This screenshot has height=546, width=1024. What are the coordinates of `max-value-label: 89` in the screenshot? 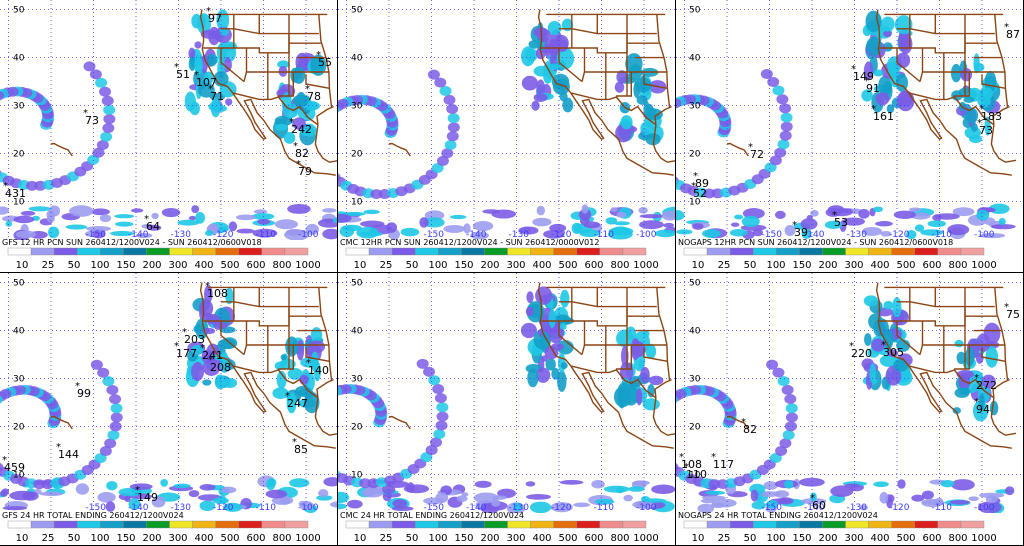 It's located at (702, 183).